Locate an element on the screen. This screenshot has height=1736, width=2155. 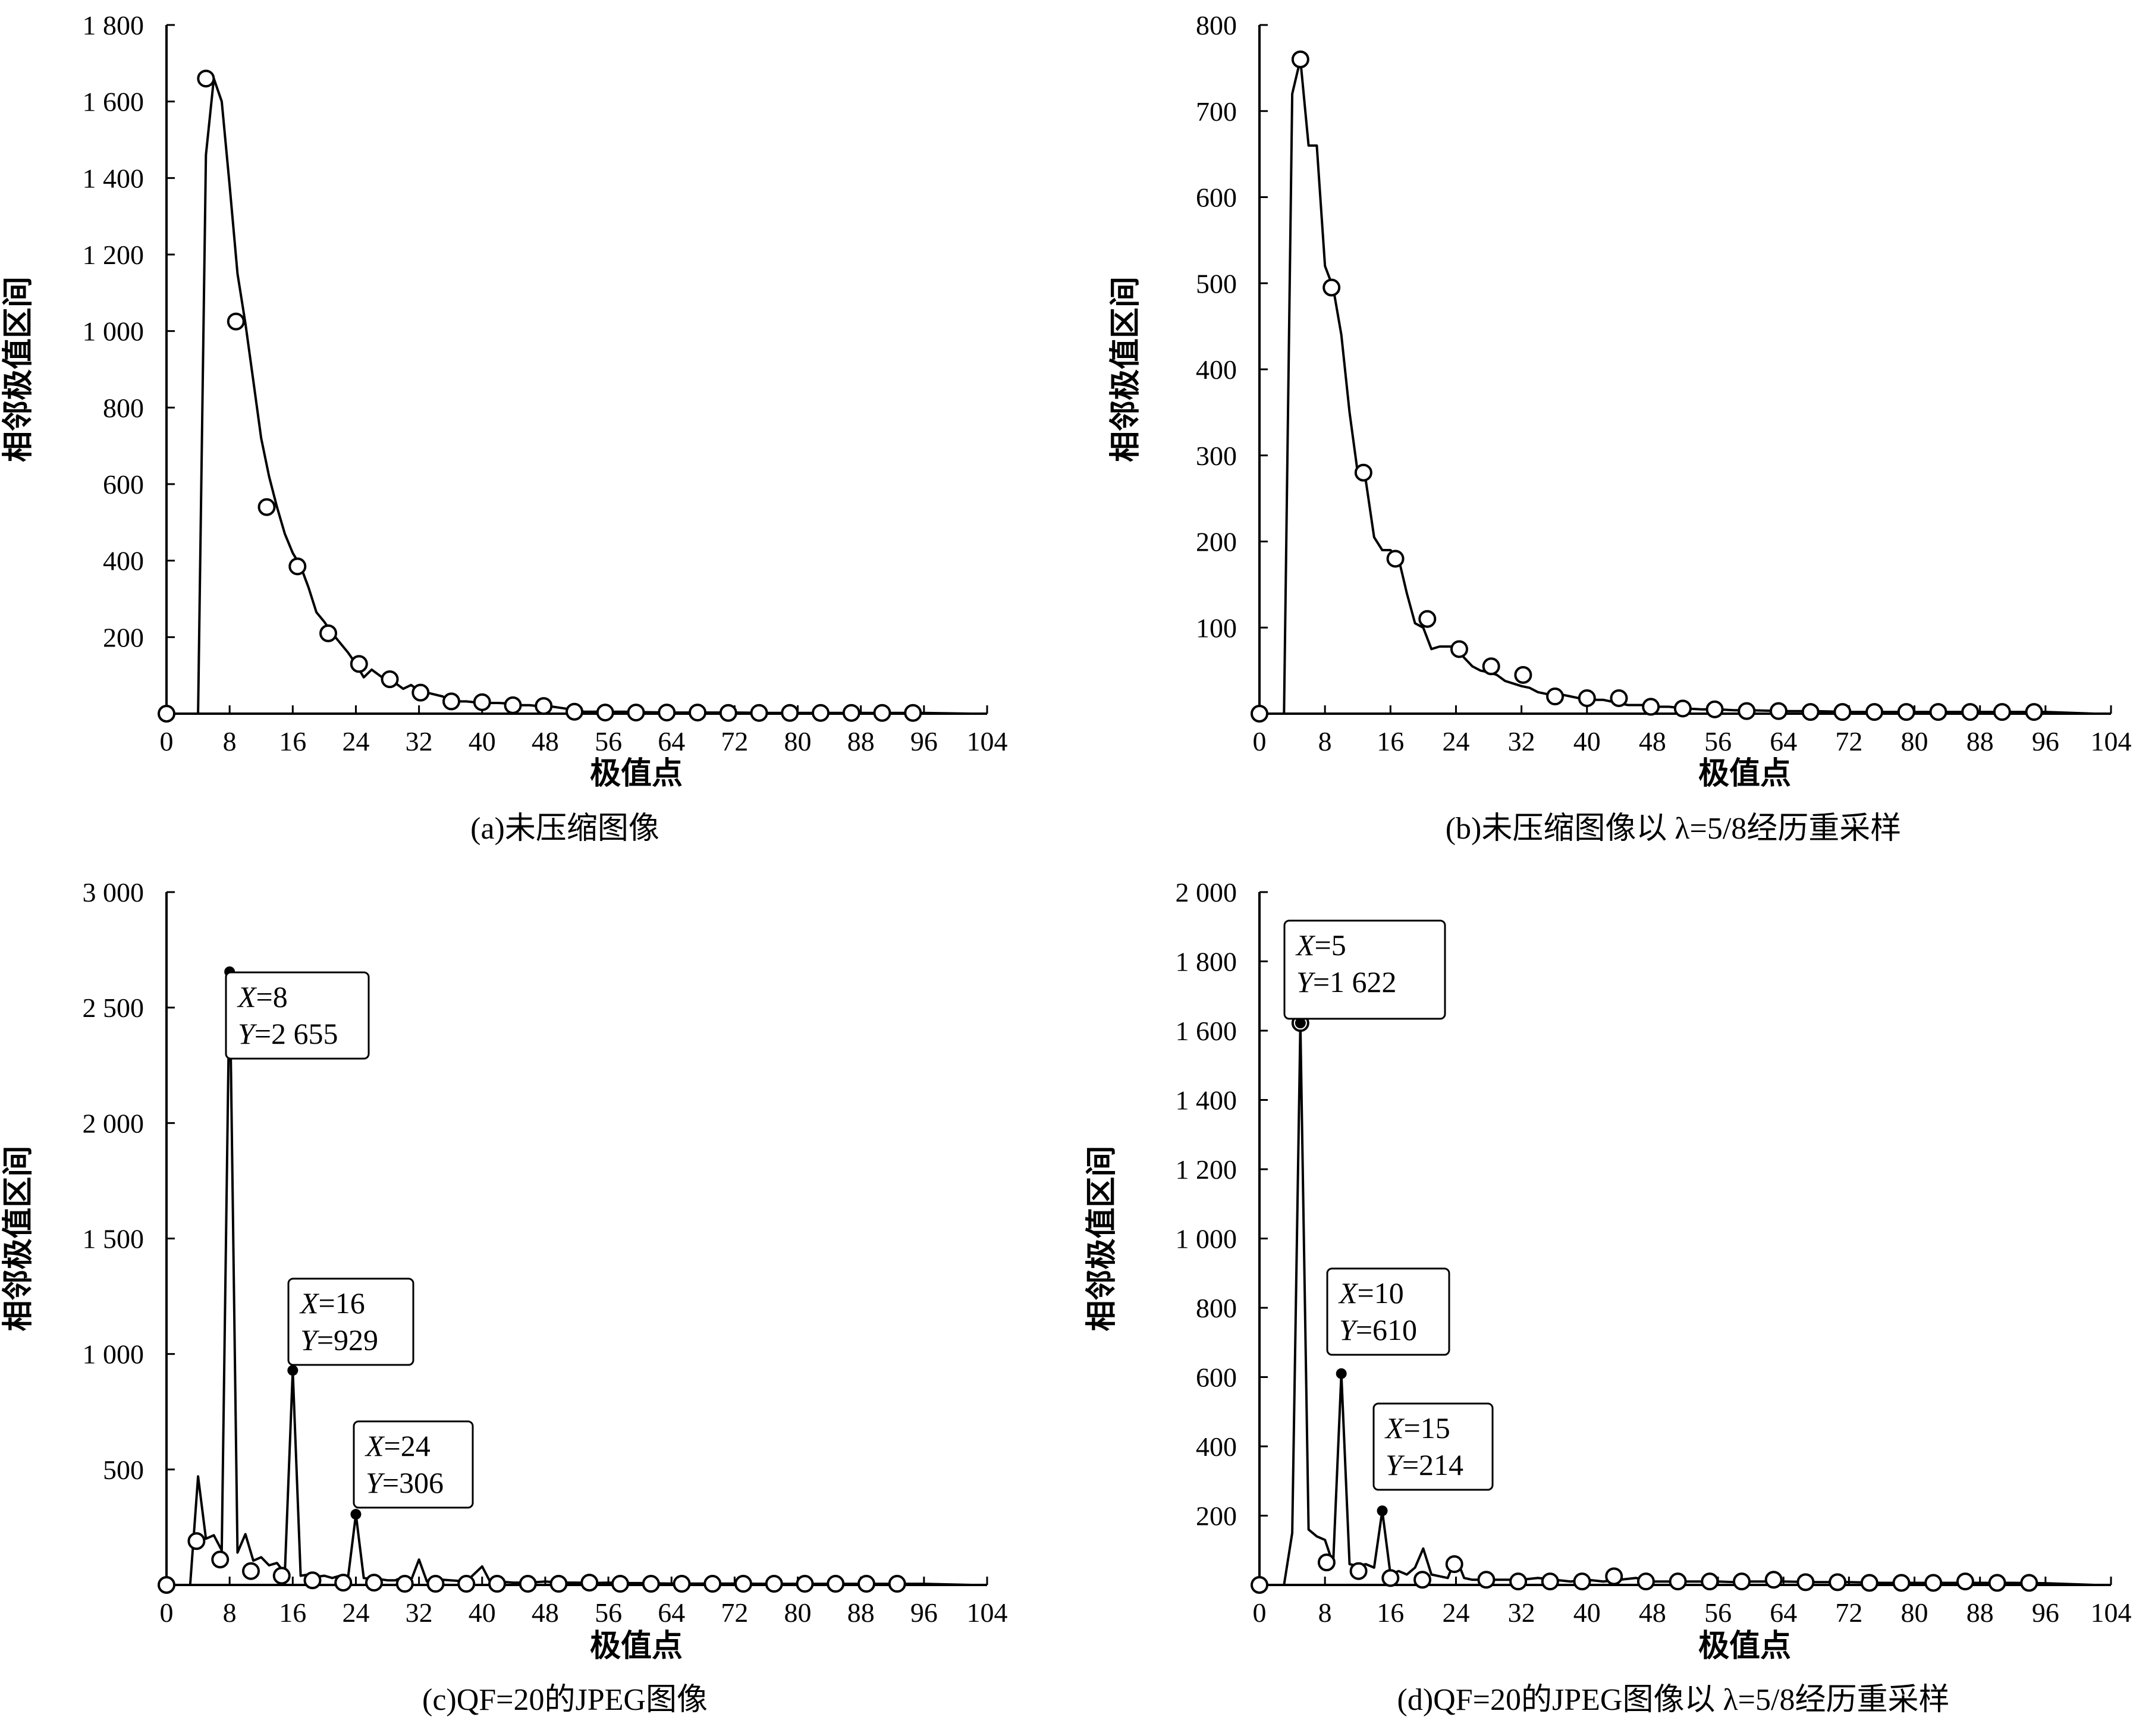
figure-caption: (c)QF=20的JPEG图像 is located at coordinates (565, 1700).